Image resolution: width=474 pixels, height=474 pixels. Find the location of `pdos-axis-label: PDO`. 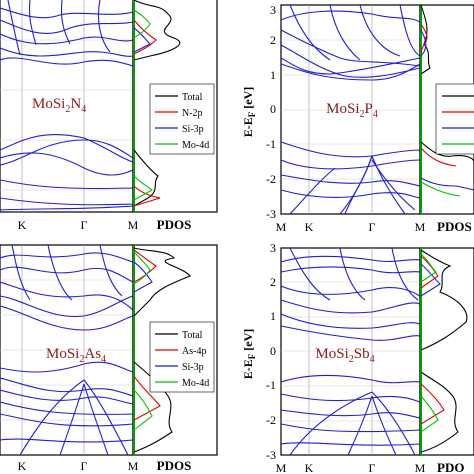

pdos-axis-label: PDO is located at coordinates (450, 467).